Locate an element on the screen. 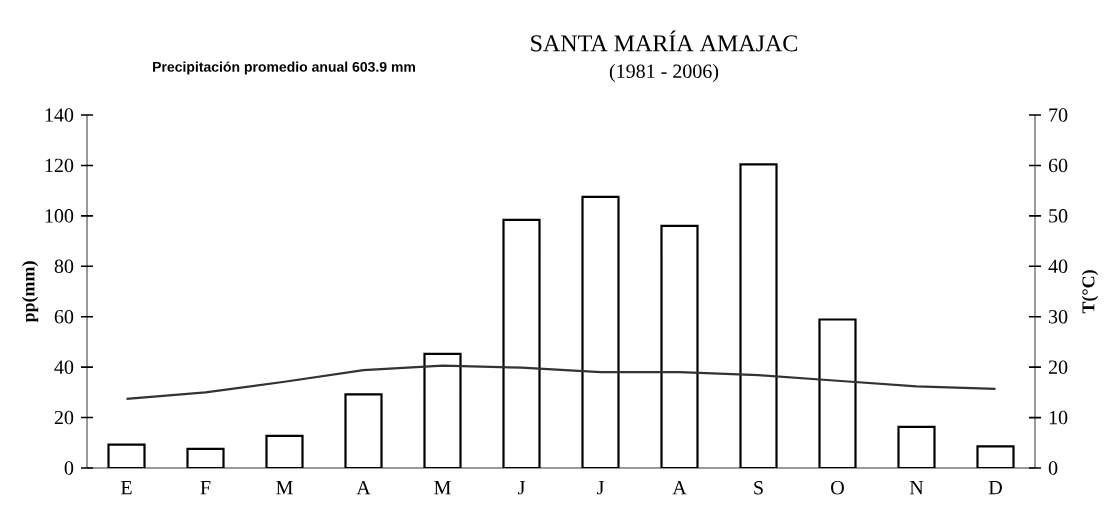 Image resolution: width=1105 pixels, height=527 pixels. line-series is located at coordinates (561, 382).